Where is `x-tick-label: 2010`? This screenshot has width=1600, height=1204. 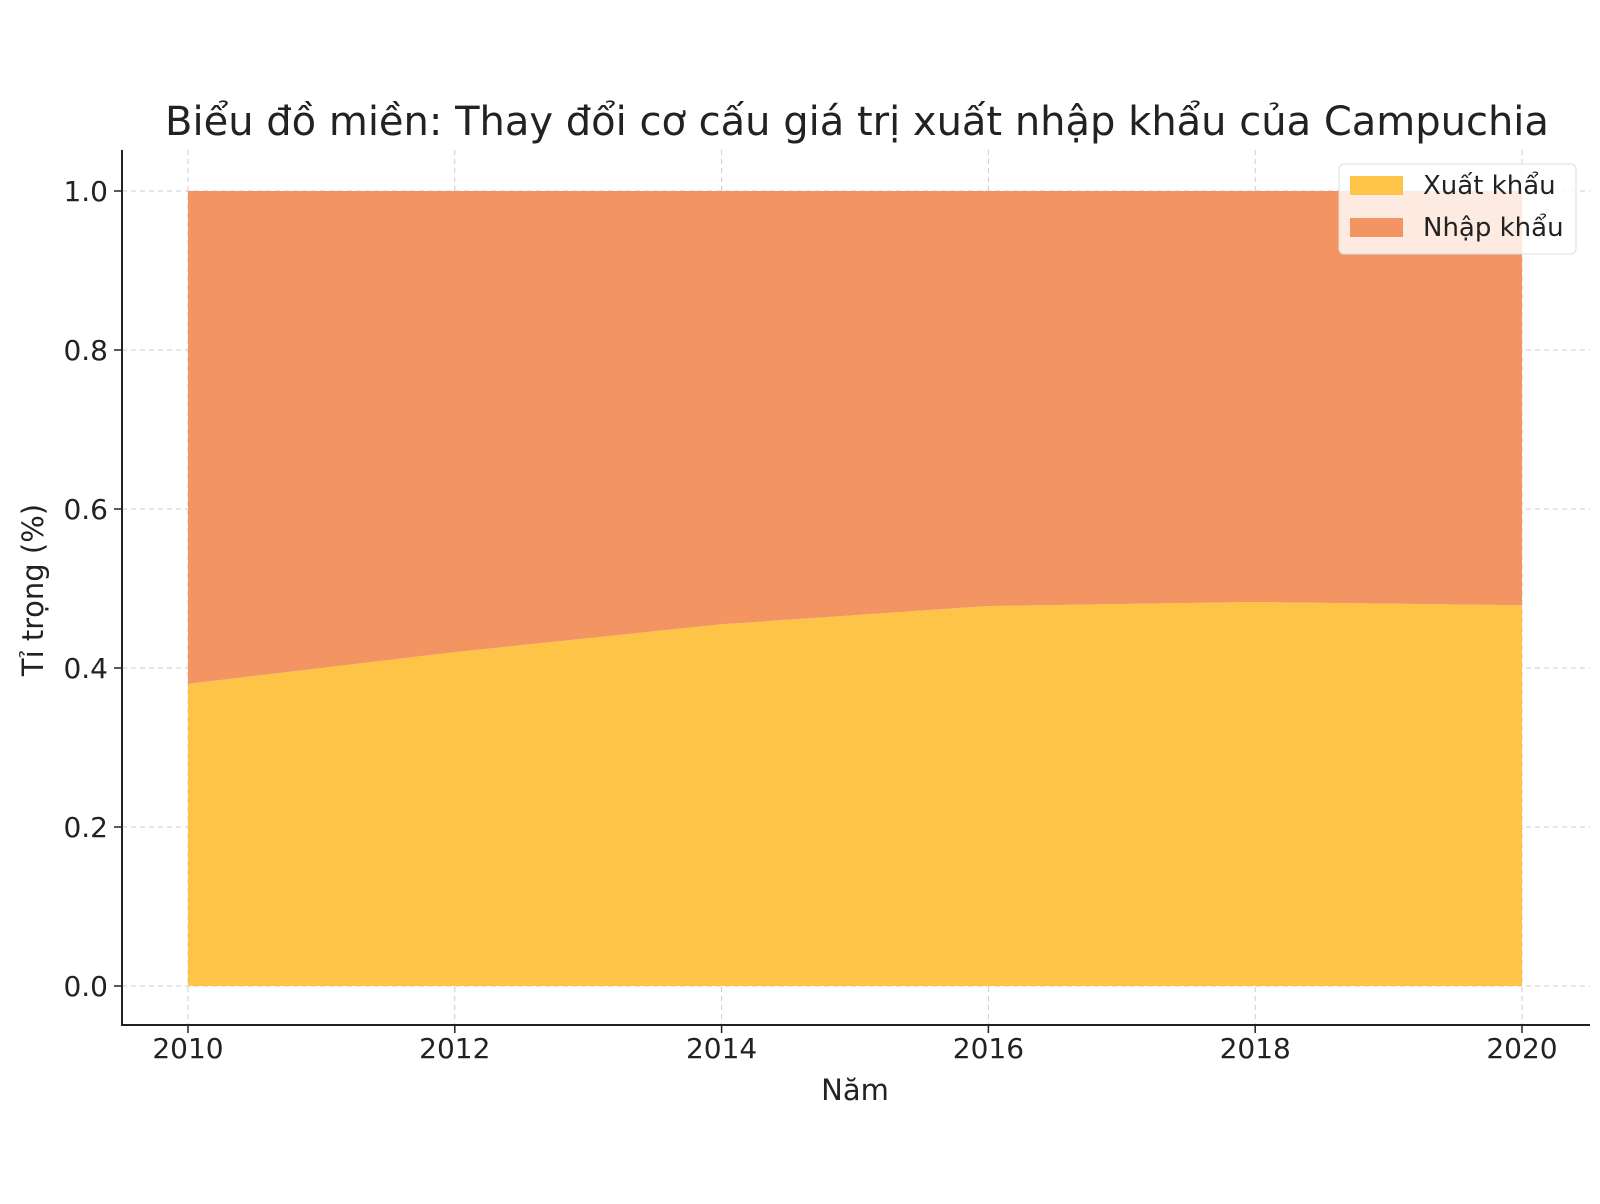 x-tick-label: 2010 is located at coordinates (187, 1048).